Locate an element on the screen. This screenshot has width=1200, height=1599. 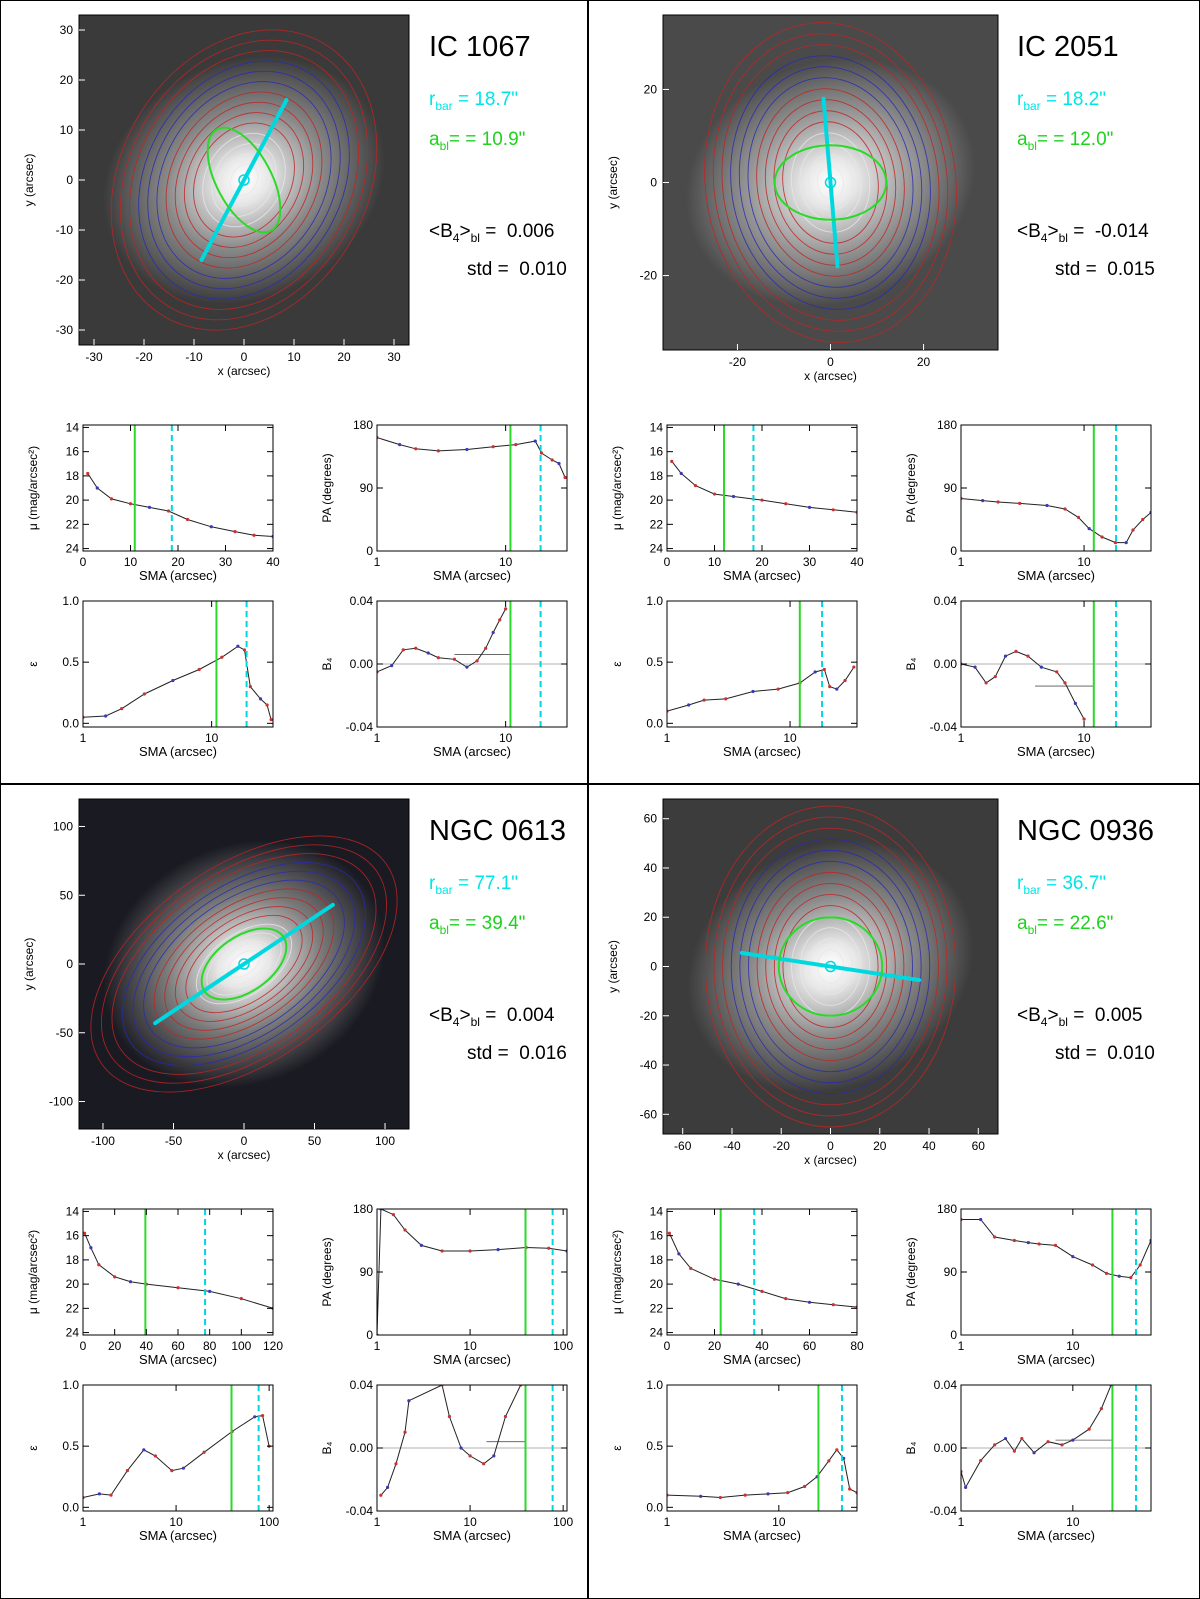
abl-label: abl= = 39.4" is located at coordinates (477, 925).